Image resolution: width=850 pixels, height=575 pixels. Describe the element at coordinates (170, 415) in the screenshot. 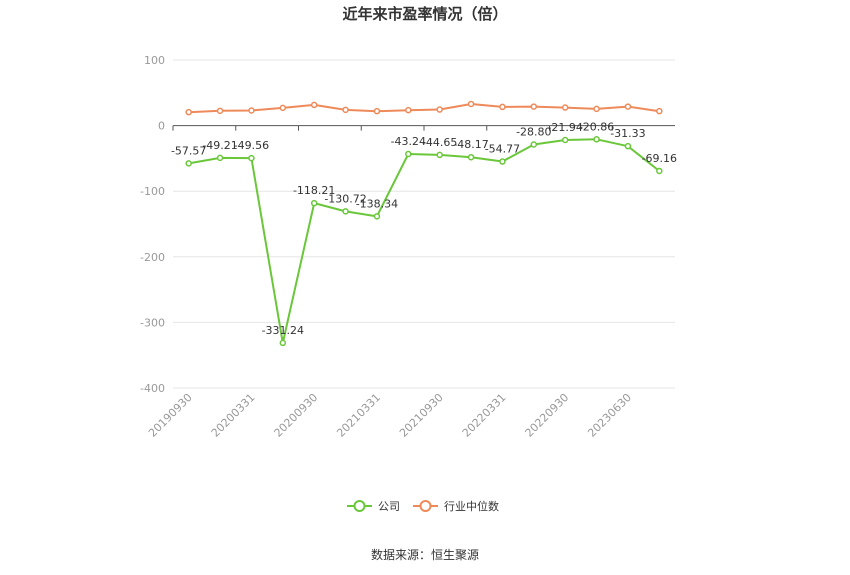

I see `x-tick-label: 20190930` at that location.